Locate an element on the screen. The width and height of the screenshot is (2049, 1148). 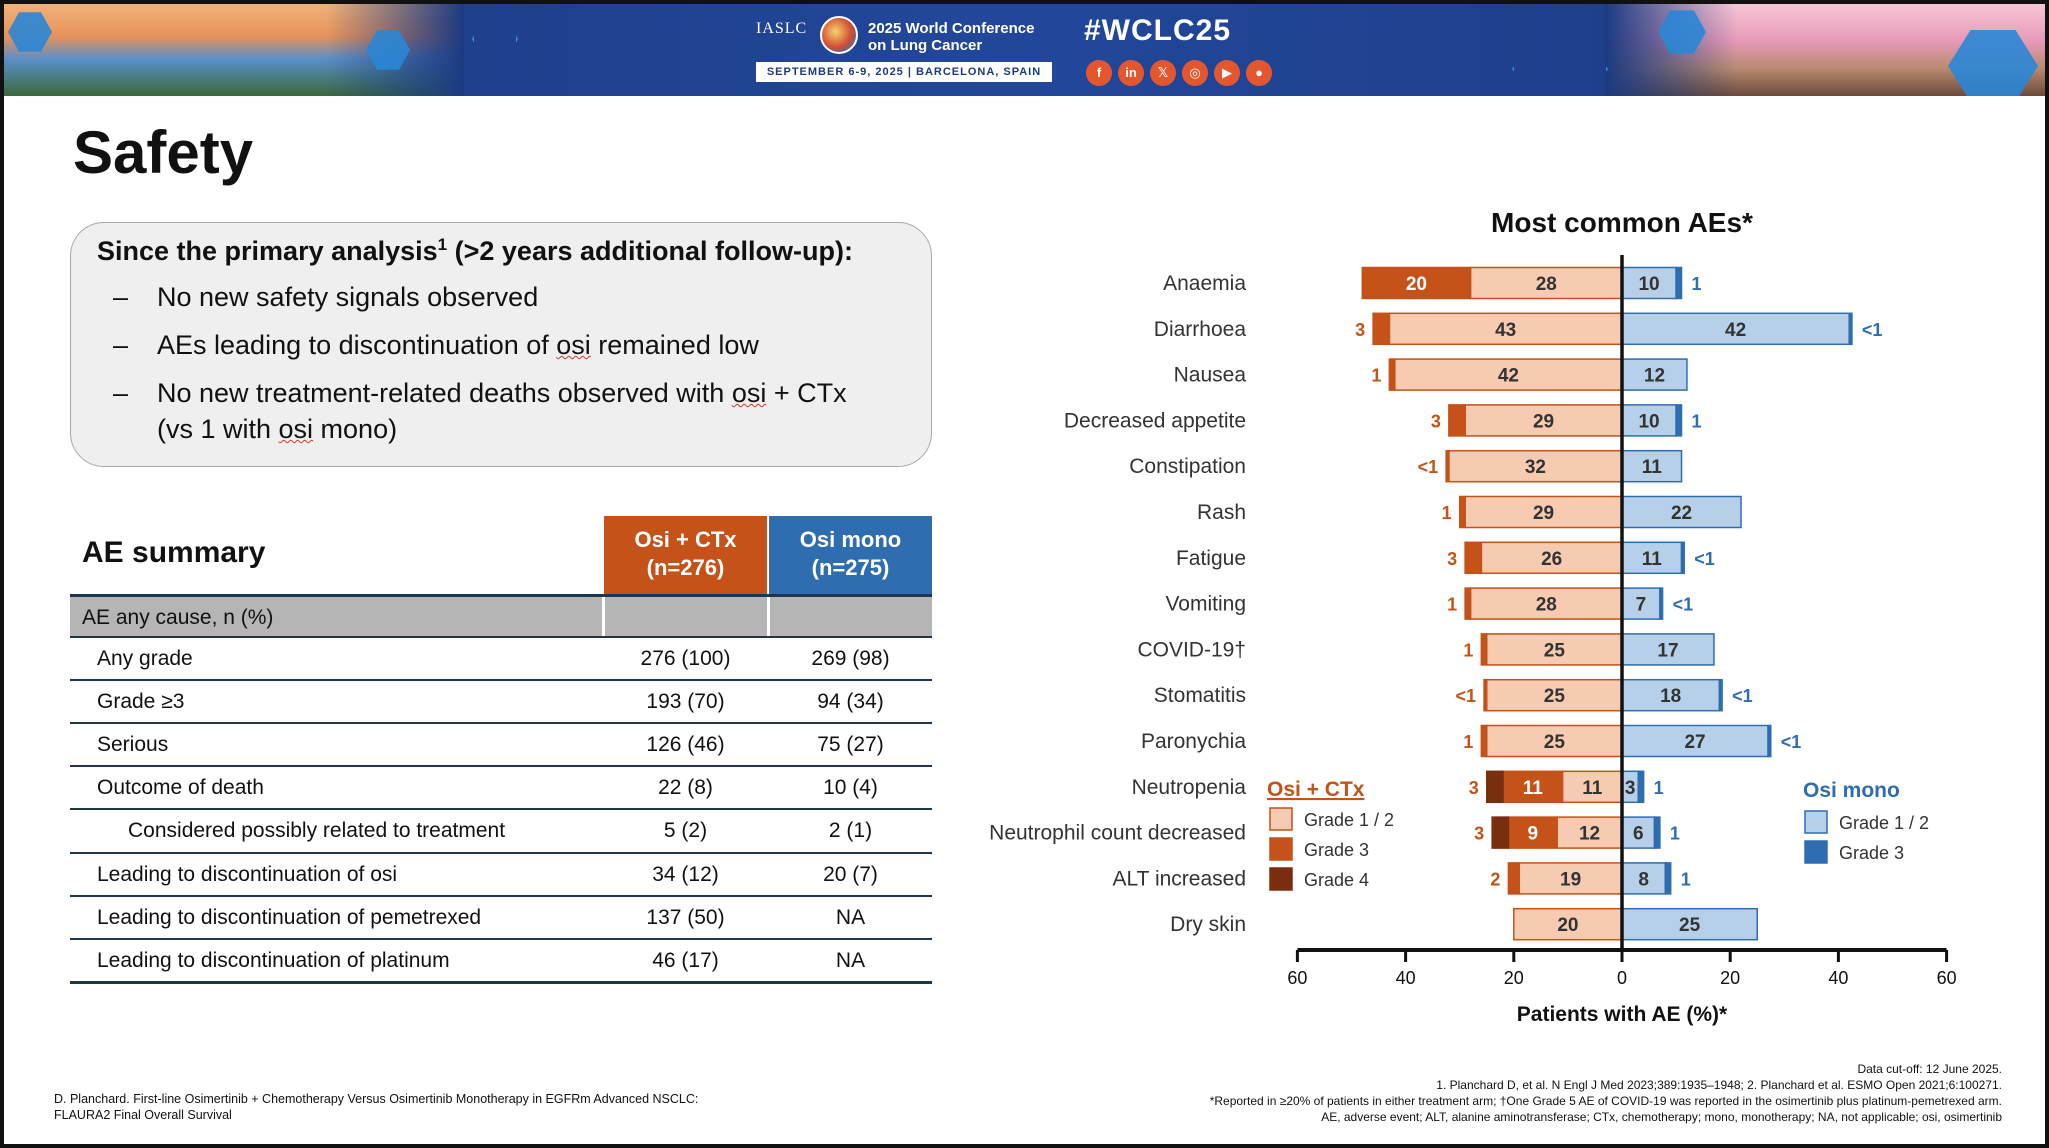
data-label-osi-ctx-grade3: 11 is located at coordinates (1533, 788).